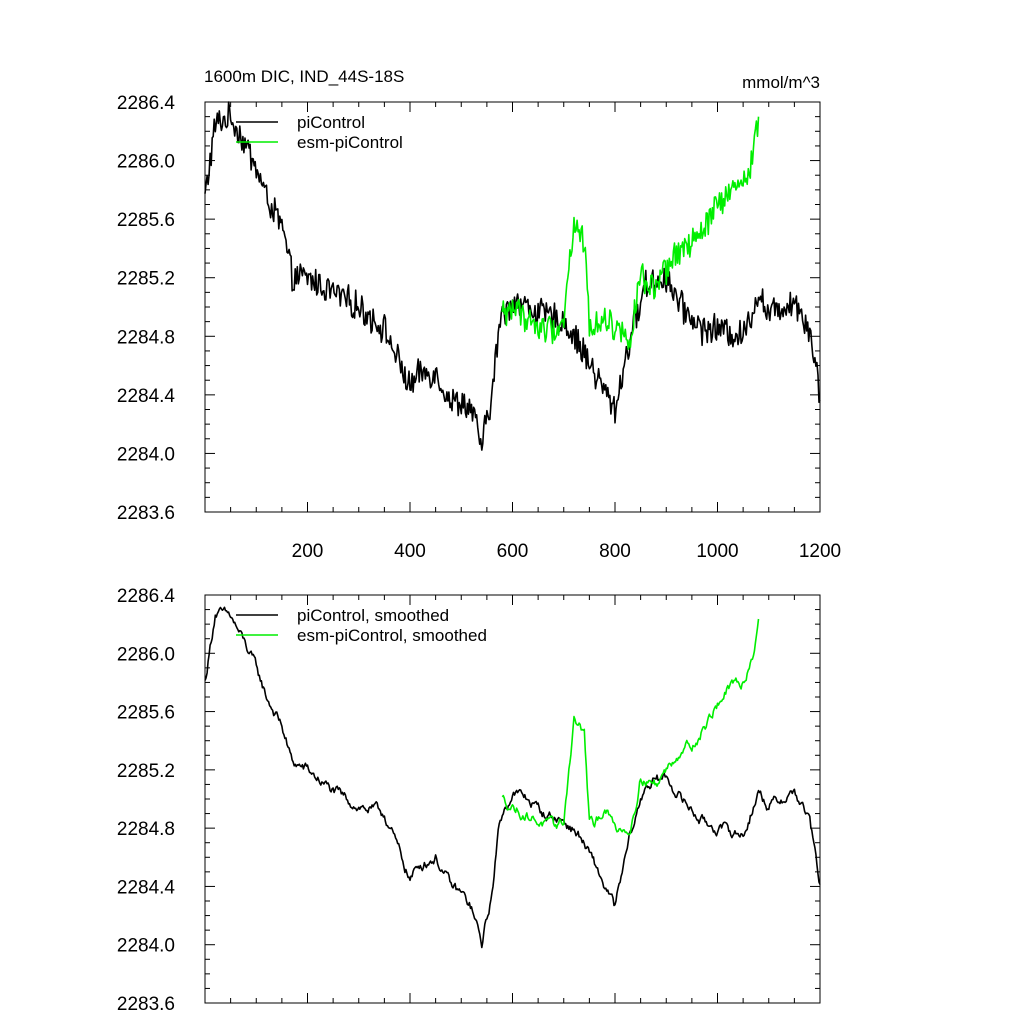  What do you see at coordinates (781, 82) in the screenshot?
I see `chart-units: mmol/m^3` at bounding box center [781, 82].